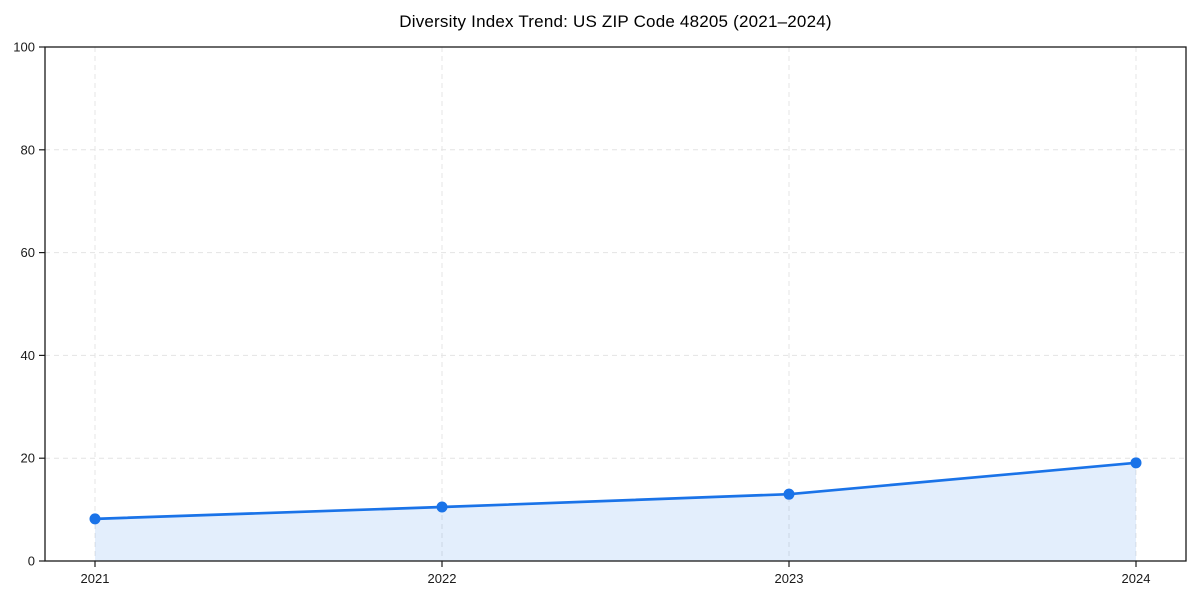 The image size is (1200, 600). Describe the element at coordinates (24, 47) in the screenshot. I see `y-tick-label: 100` at that location.